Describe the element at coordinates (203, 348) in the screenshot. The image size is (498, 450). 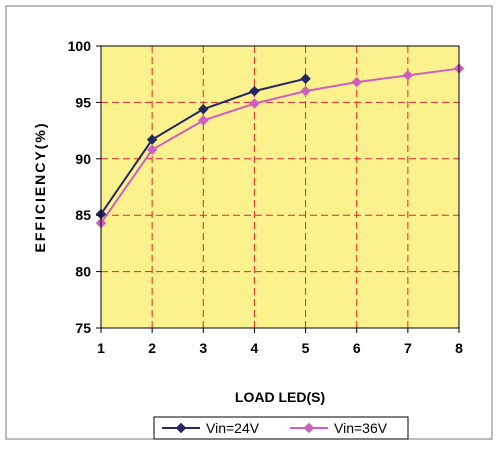
I see `x-tick-label: 3` at that location.